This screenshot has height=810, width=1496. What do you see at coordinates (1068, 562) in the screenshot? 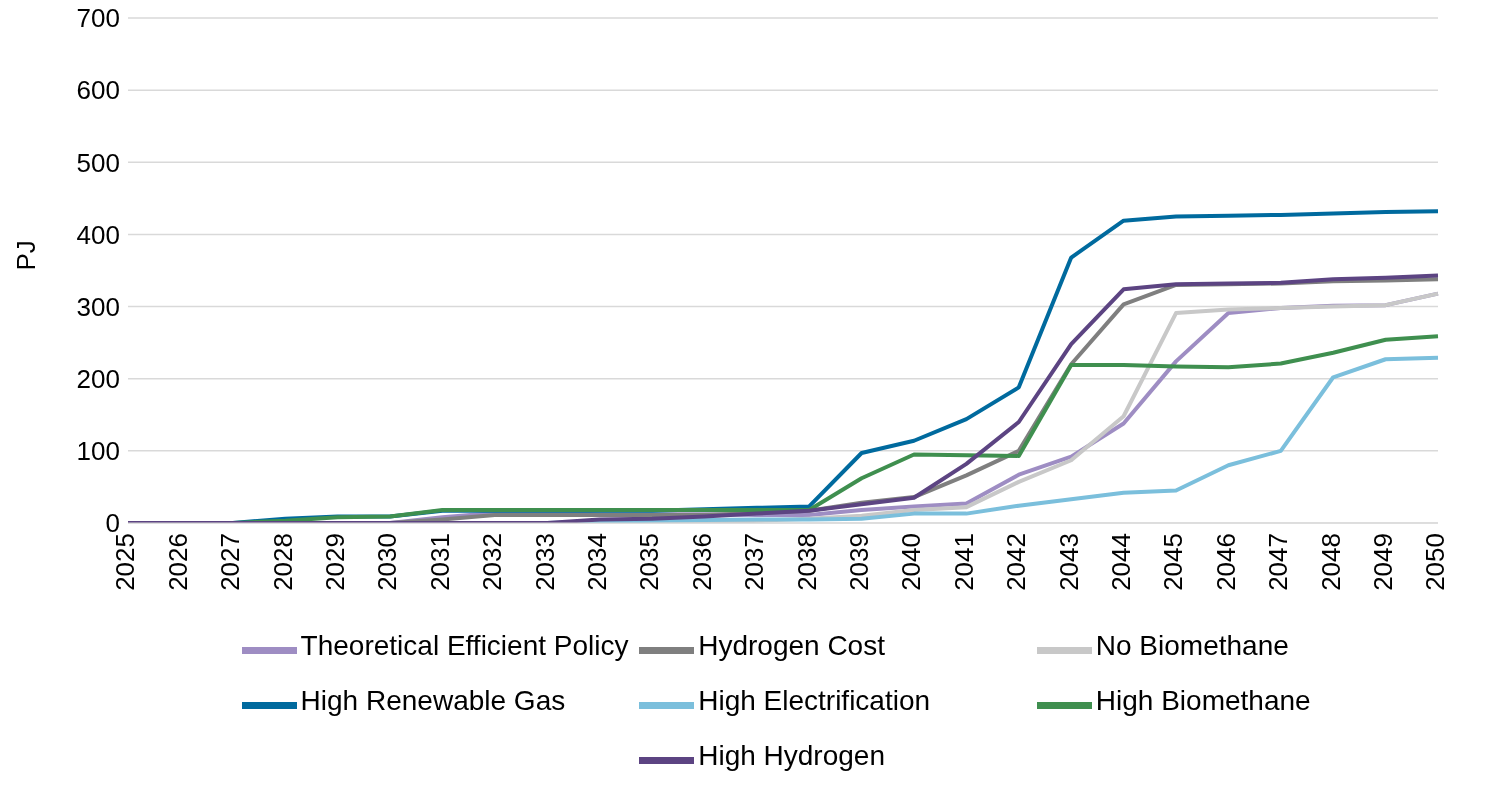
I see `x-tick-label: 2043` at bounding box center [1068, 562].